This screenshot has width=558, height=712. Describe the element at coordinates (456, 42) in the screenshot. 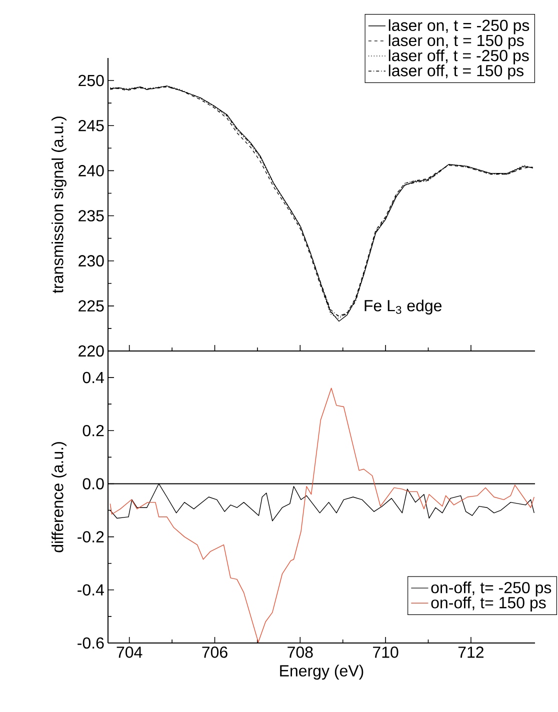

I see `legend-label: laser on, t = 150 ps` at that location.